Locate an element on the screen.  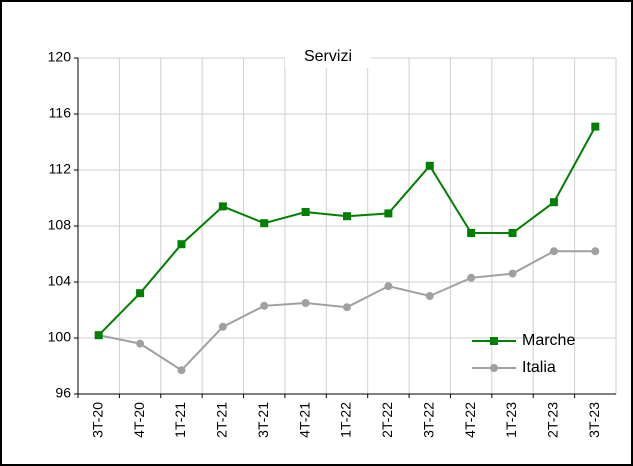
x-tick-label: 3T-21 is located at coordinates (263, 420).